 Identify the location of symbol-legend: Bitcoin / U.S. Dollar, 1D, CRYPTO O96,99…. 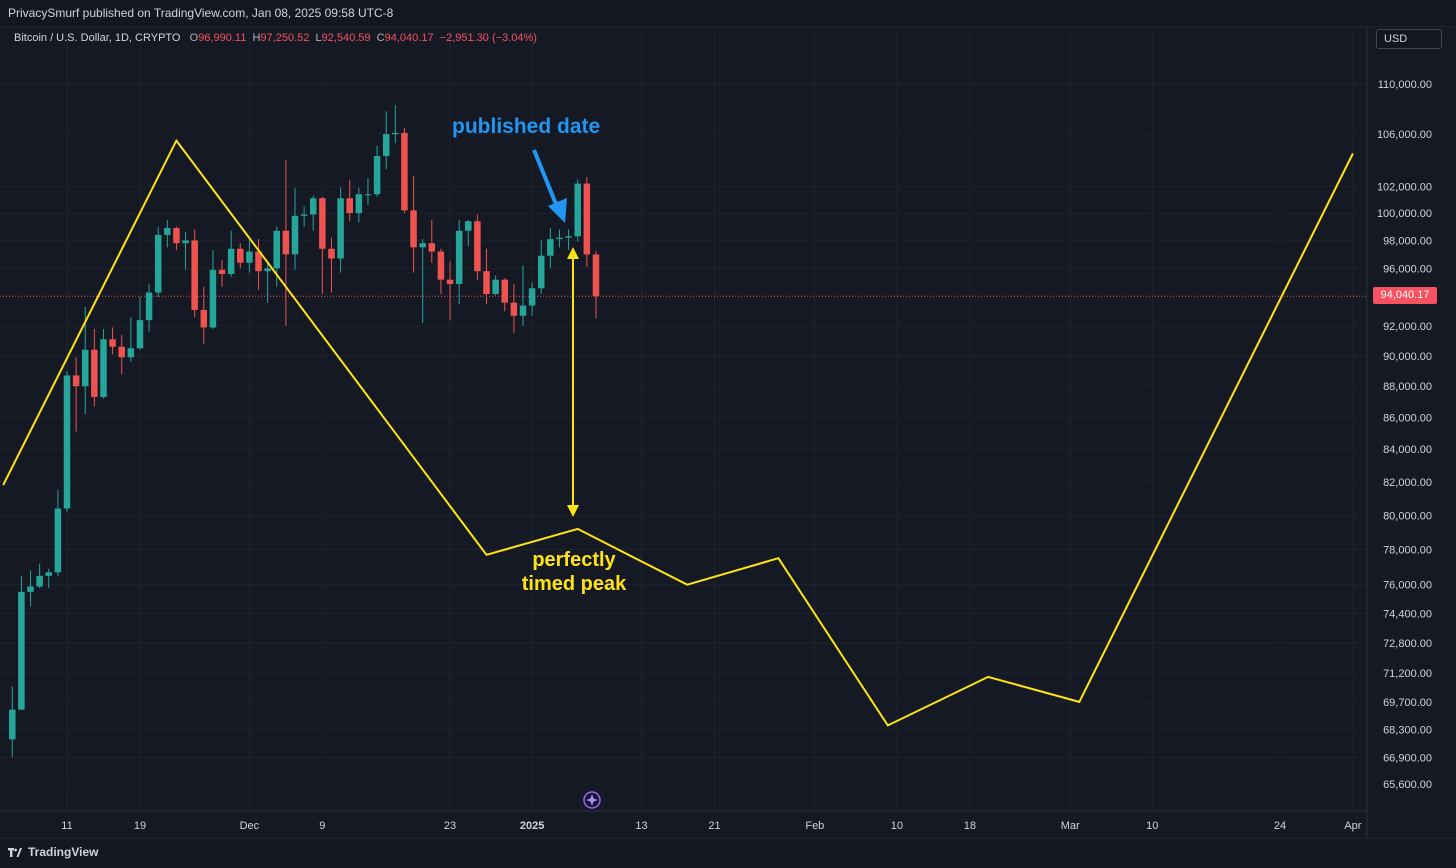
(275, 38).